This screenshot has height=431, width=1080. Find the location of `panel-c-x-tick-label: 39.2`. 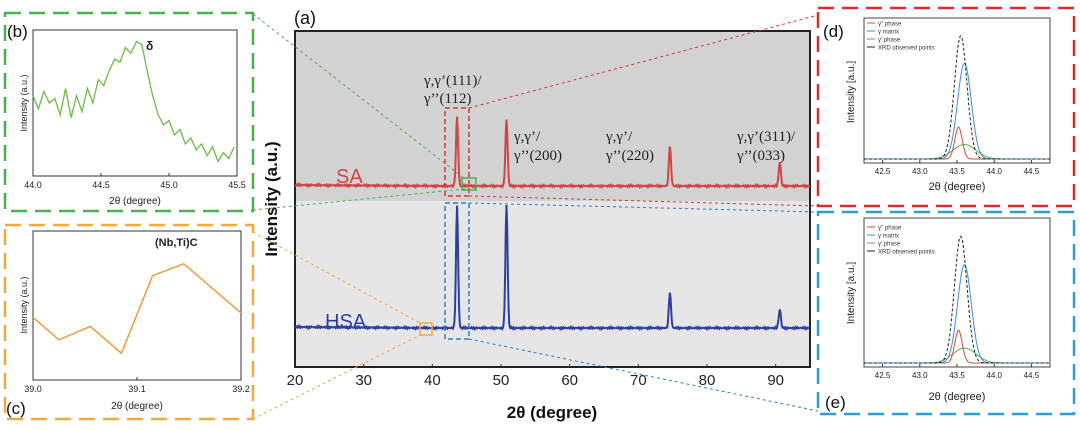

panel-c-x-tick-label: 39.2 is located at coordinates (241, 389).